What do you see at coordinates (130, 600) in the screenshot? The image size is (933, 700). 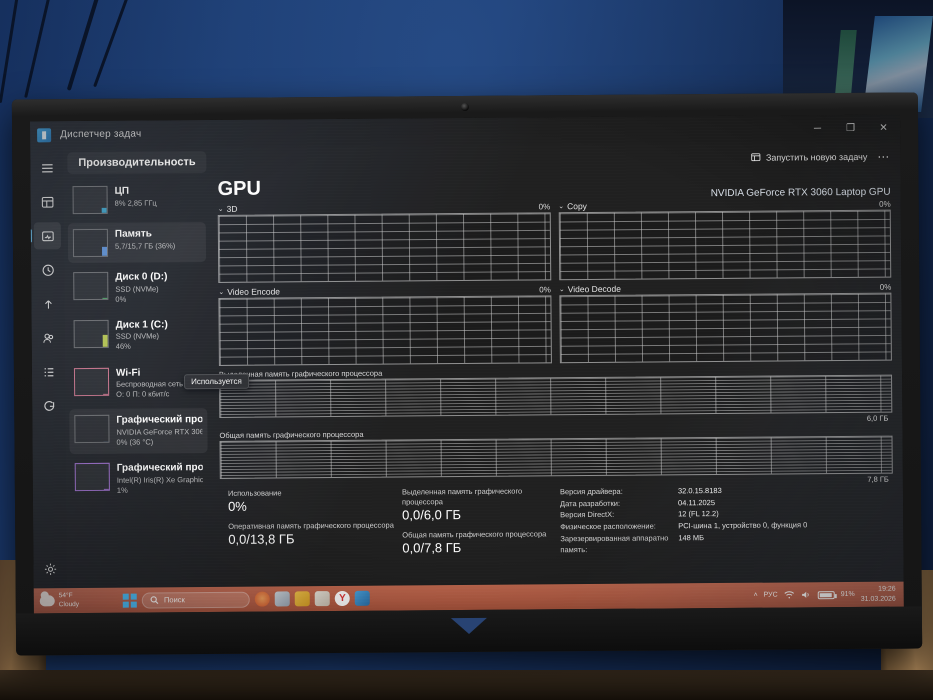 I see `start-button-icon` at bounding box center [130, 600].